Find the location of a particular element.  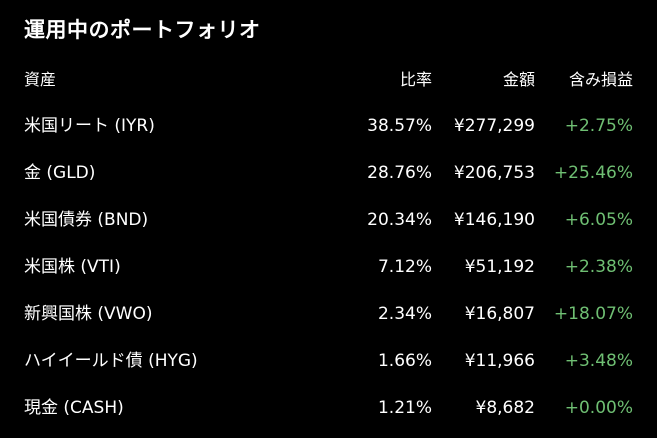

asset-amount: ¥51,192 is located at coordinates (499, 267).